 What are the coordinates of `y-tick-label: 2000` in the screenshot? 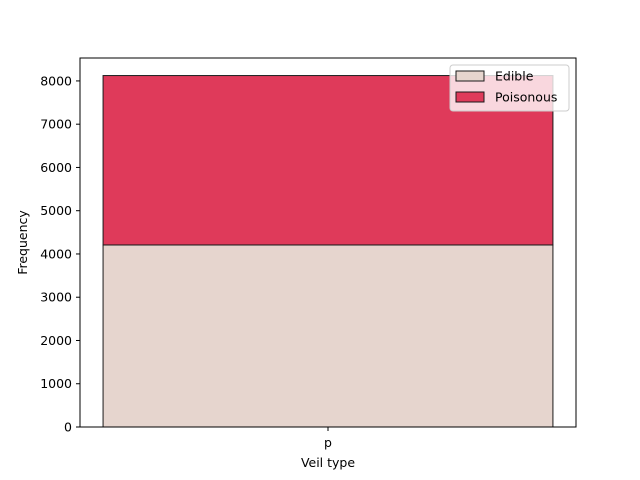 It's located at (56, 340).